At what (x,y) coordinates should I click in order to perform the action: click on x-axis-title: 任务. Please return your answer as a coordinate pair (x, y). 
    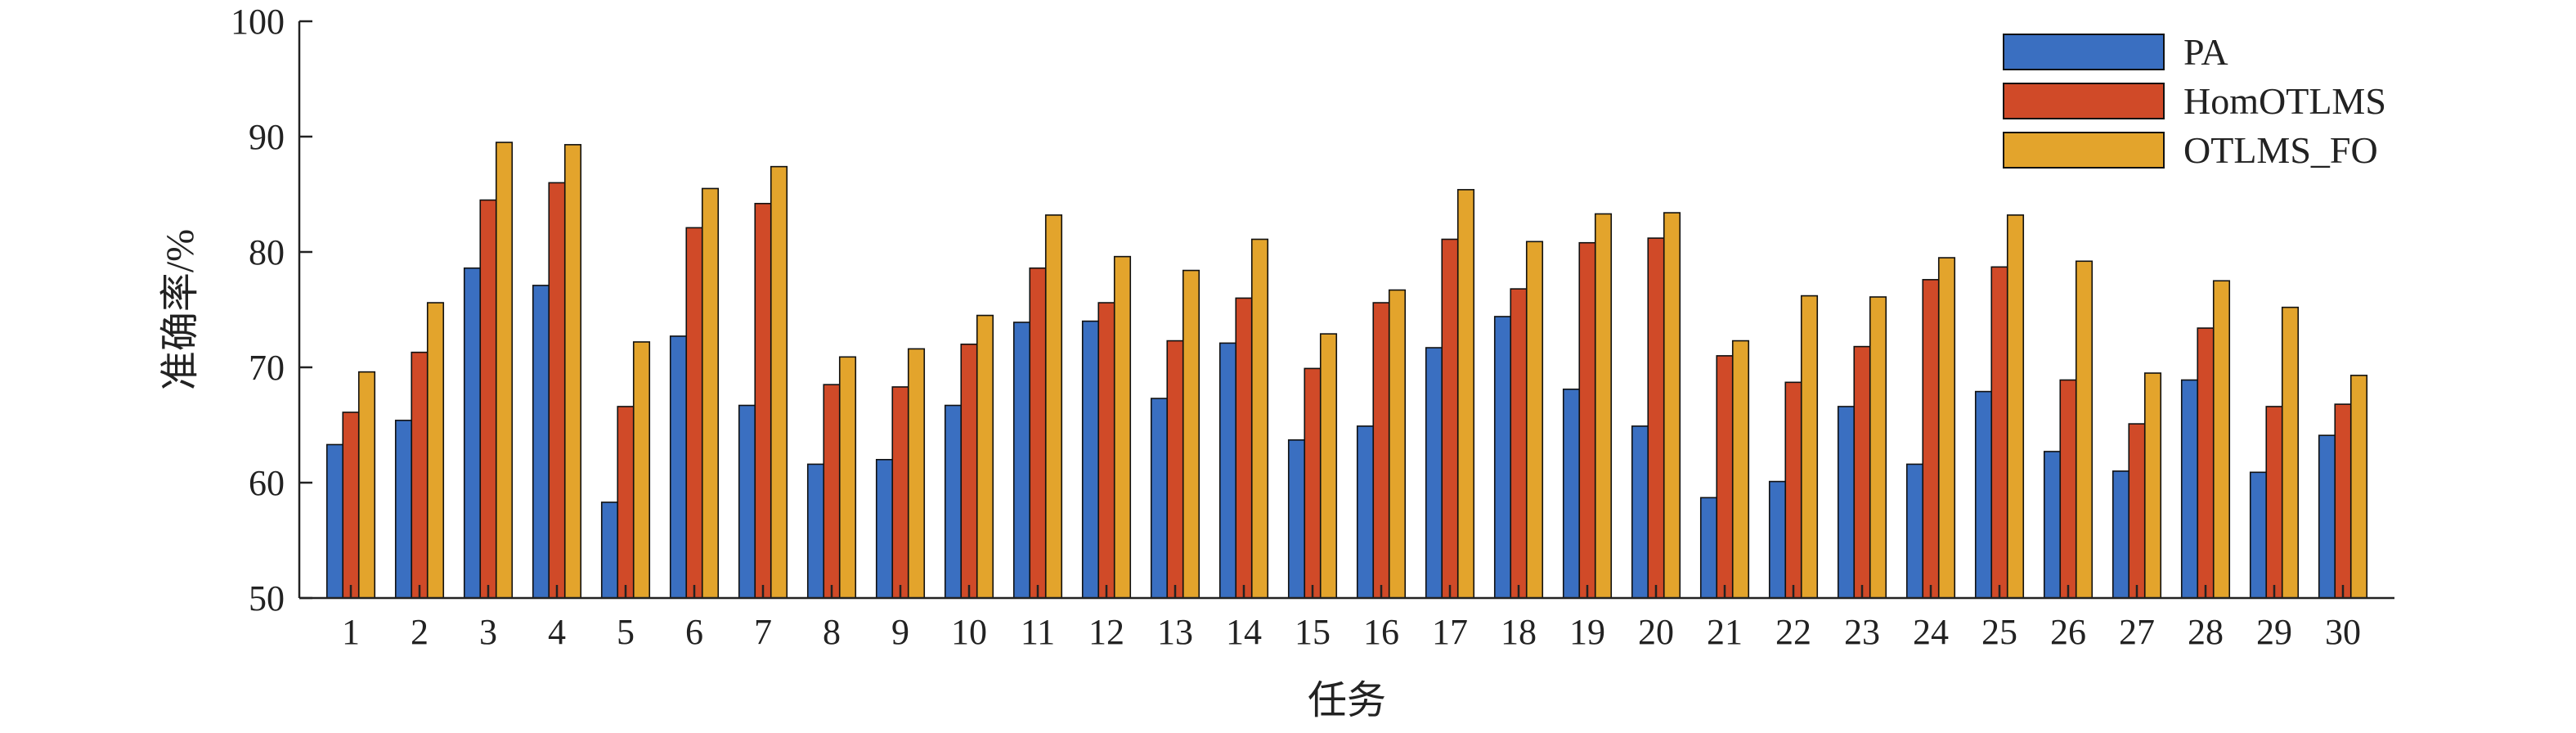
    Looking at the image, I should click on (1347, 700).